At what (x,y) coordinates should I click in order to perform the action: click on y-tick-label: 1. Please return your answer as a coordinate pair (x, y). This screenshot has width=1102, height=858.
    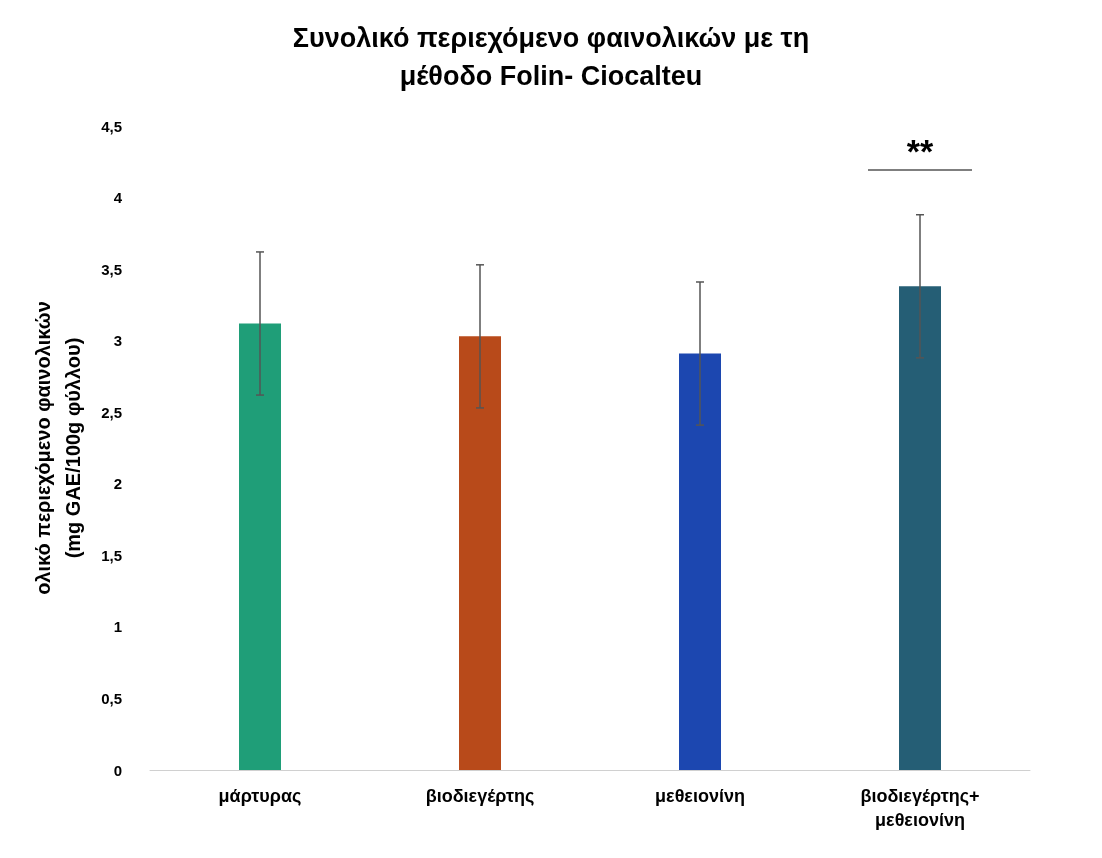
    Looking at the image, I should click on (117, 627).